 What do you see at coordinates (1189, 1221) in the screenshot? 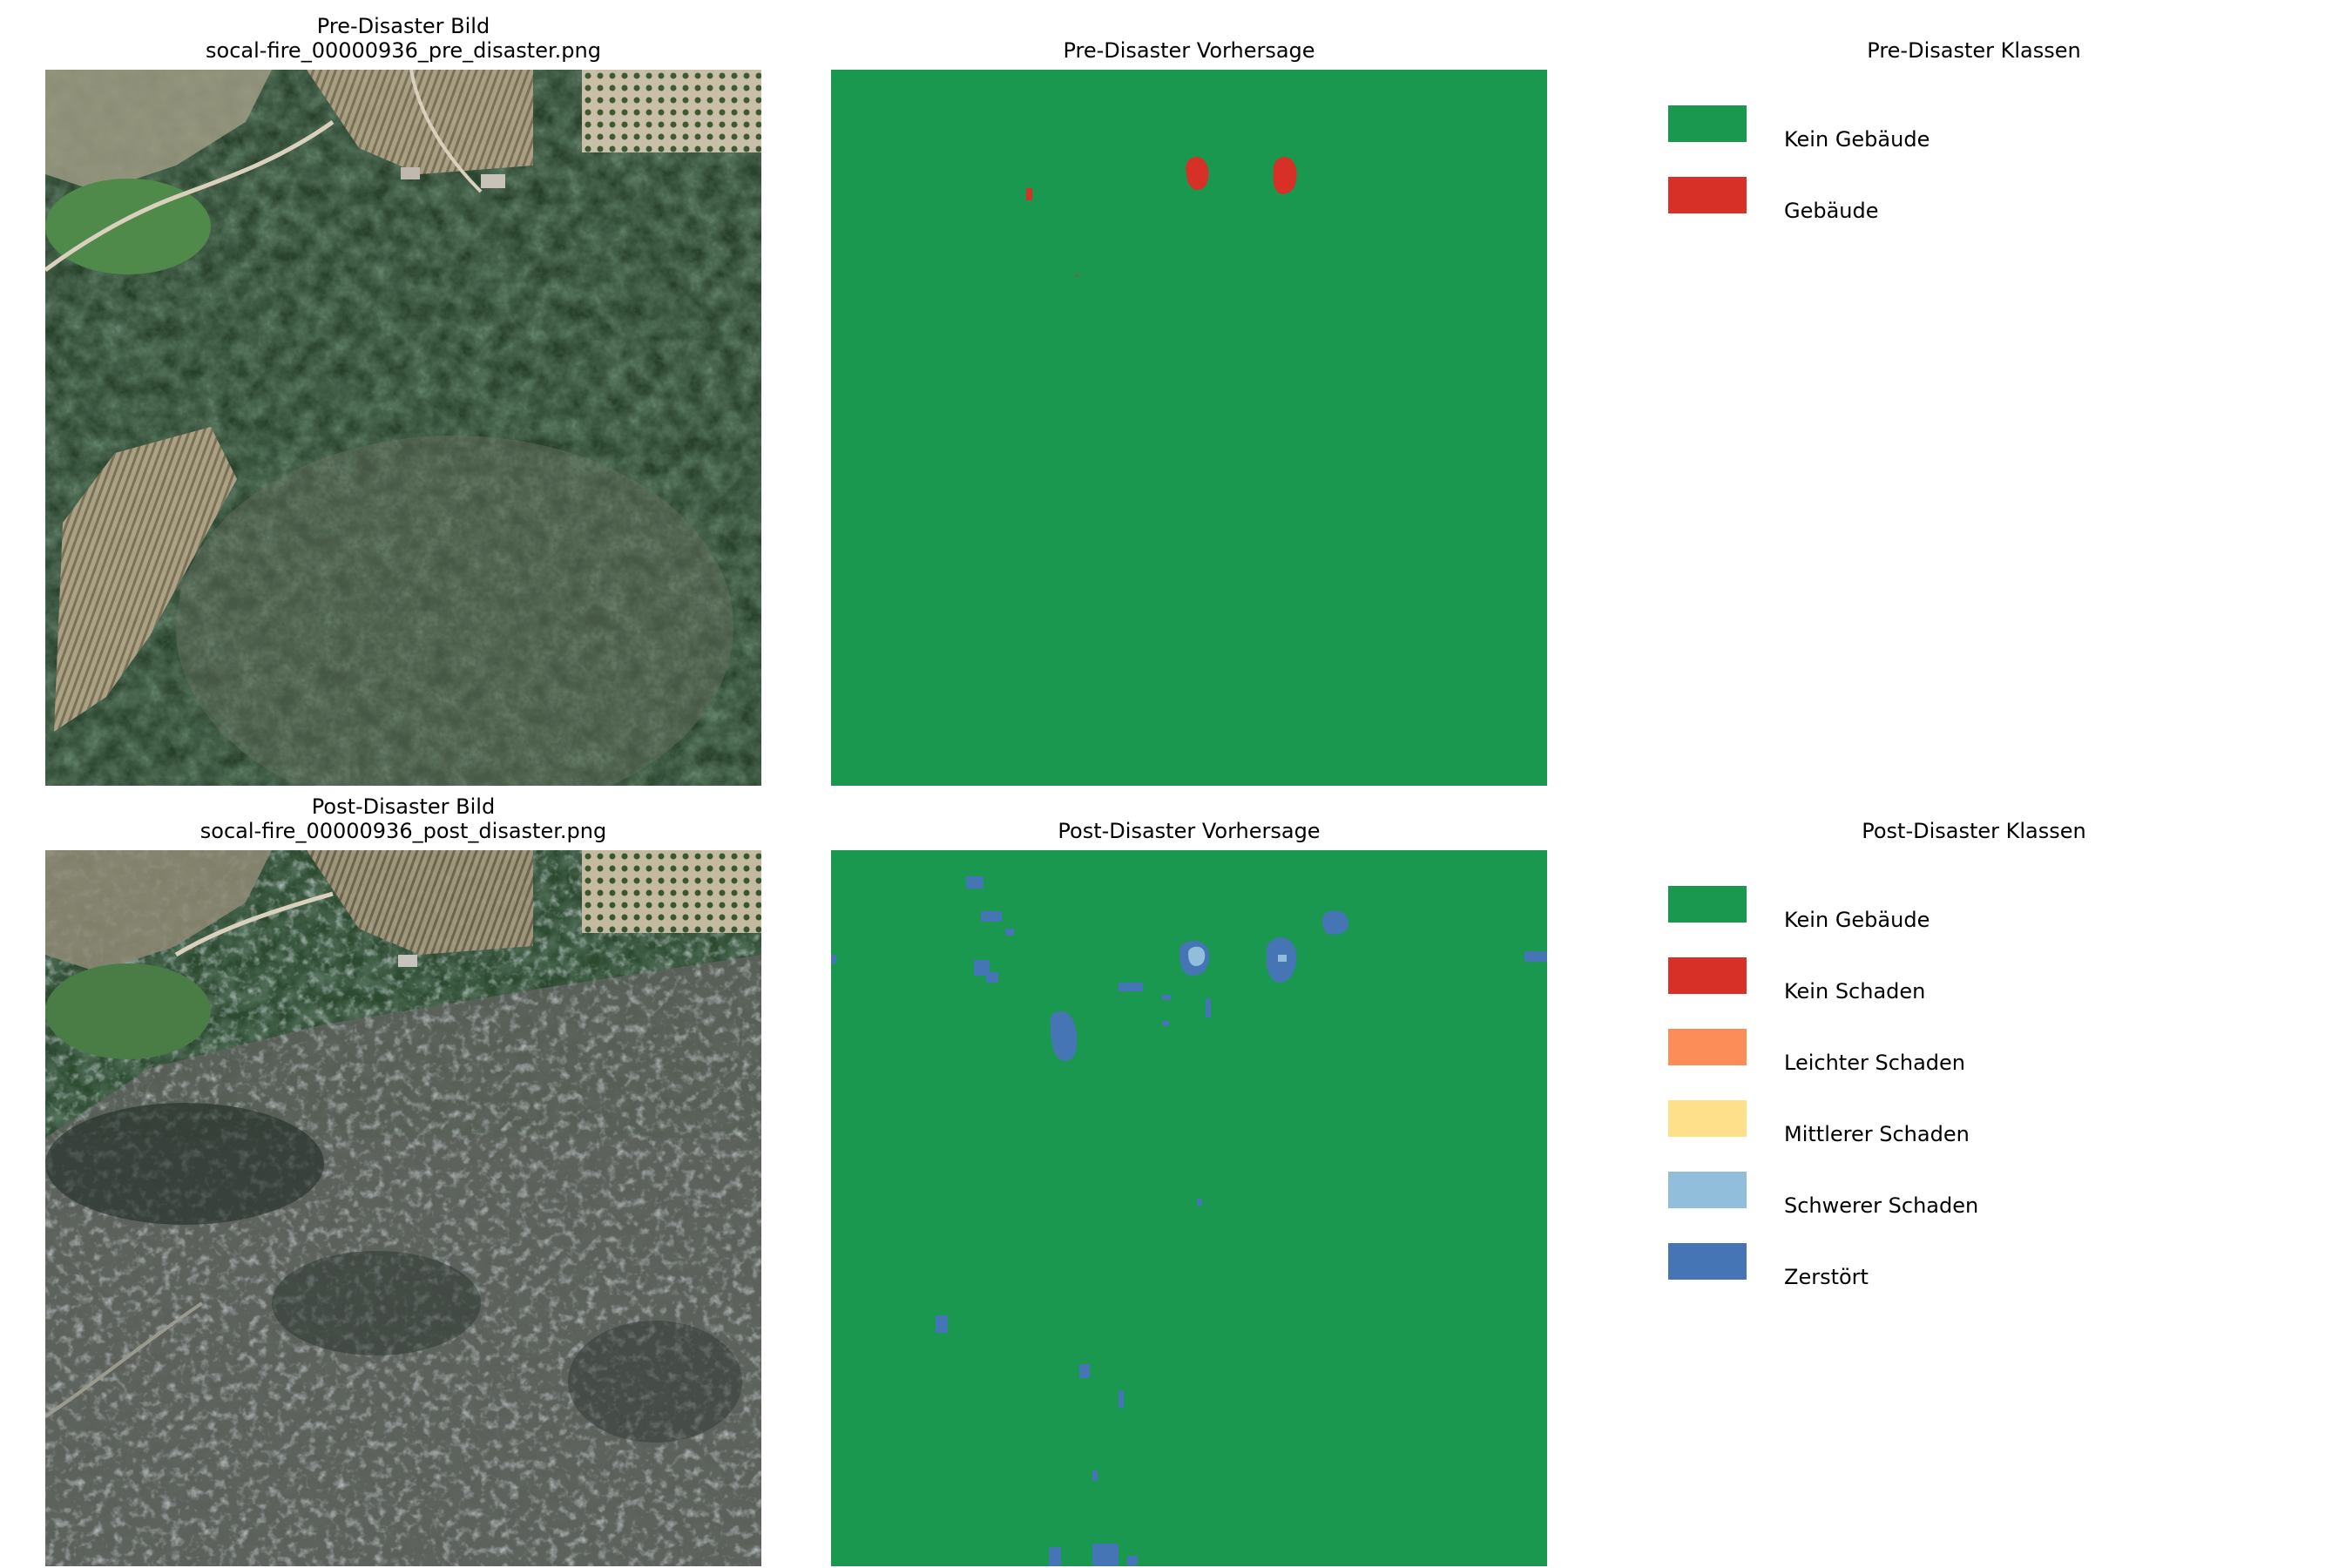
I see `post-destroyed-regions` at bounding box center [1189, 1221].